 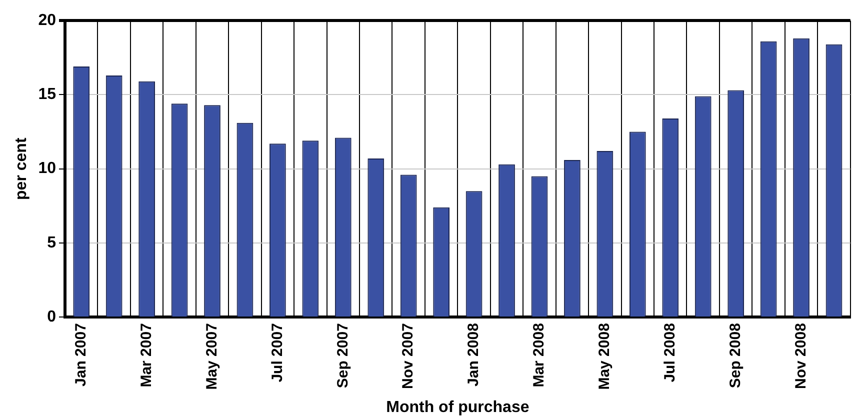 I want to click on x-tick-label: May 2008, so click(x=605, y=356).